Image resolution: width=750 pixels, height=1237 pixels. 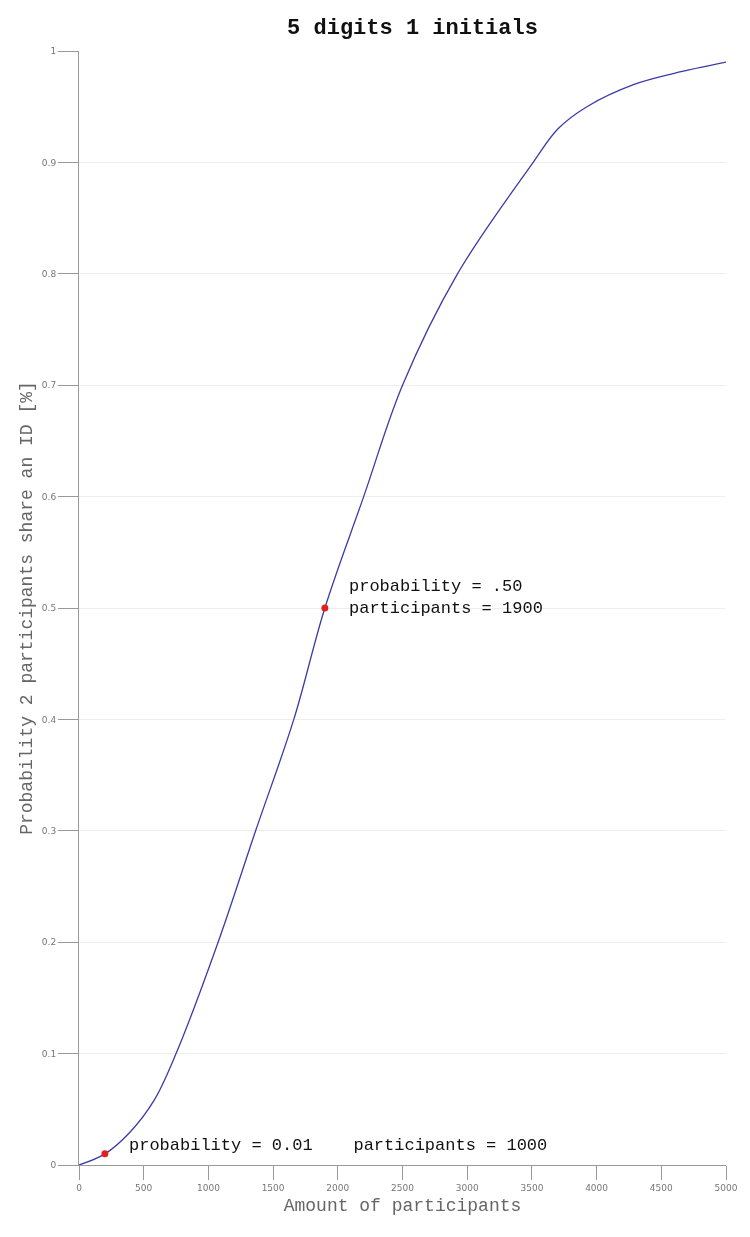 What do you see at coordinates (661, 1187) in the screenshot?
I see `x-tick-label: 4500` at bounding box center [661, 1187].